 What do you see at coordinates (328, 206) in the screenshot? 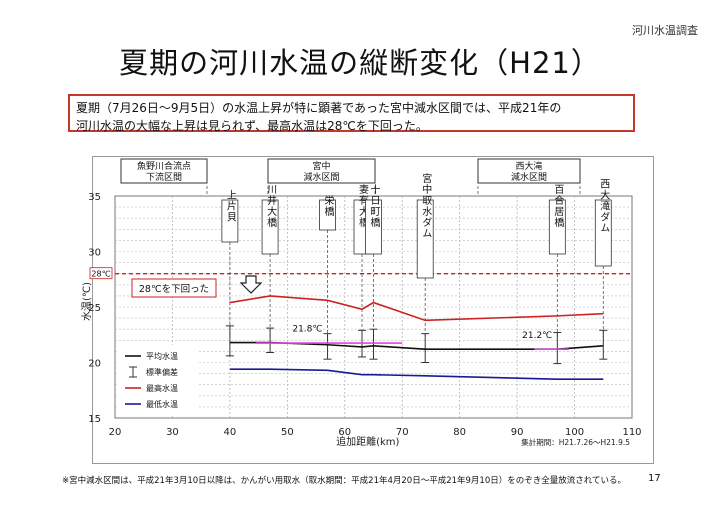
I see `station-label: 栄橋` at bounding box center [328, 206].